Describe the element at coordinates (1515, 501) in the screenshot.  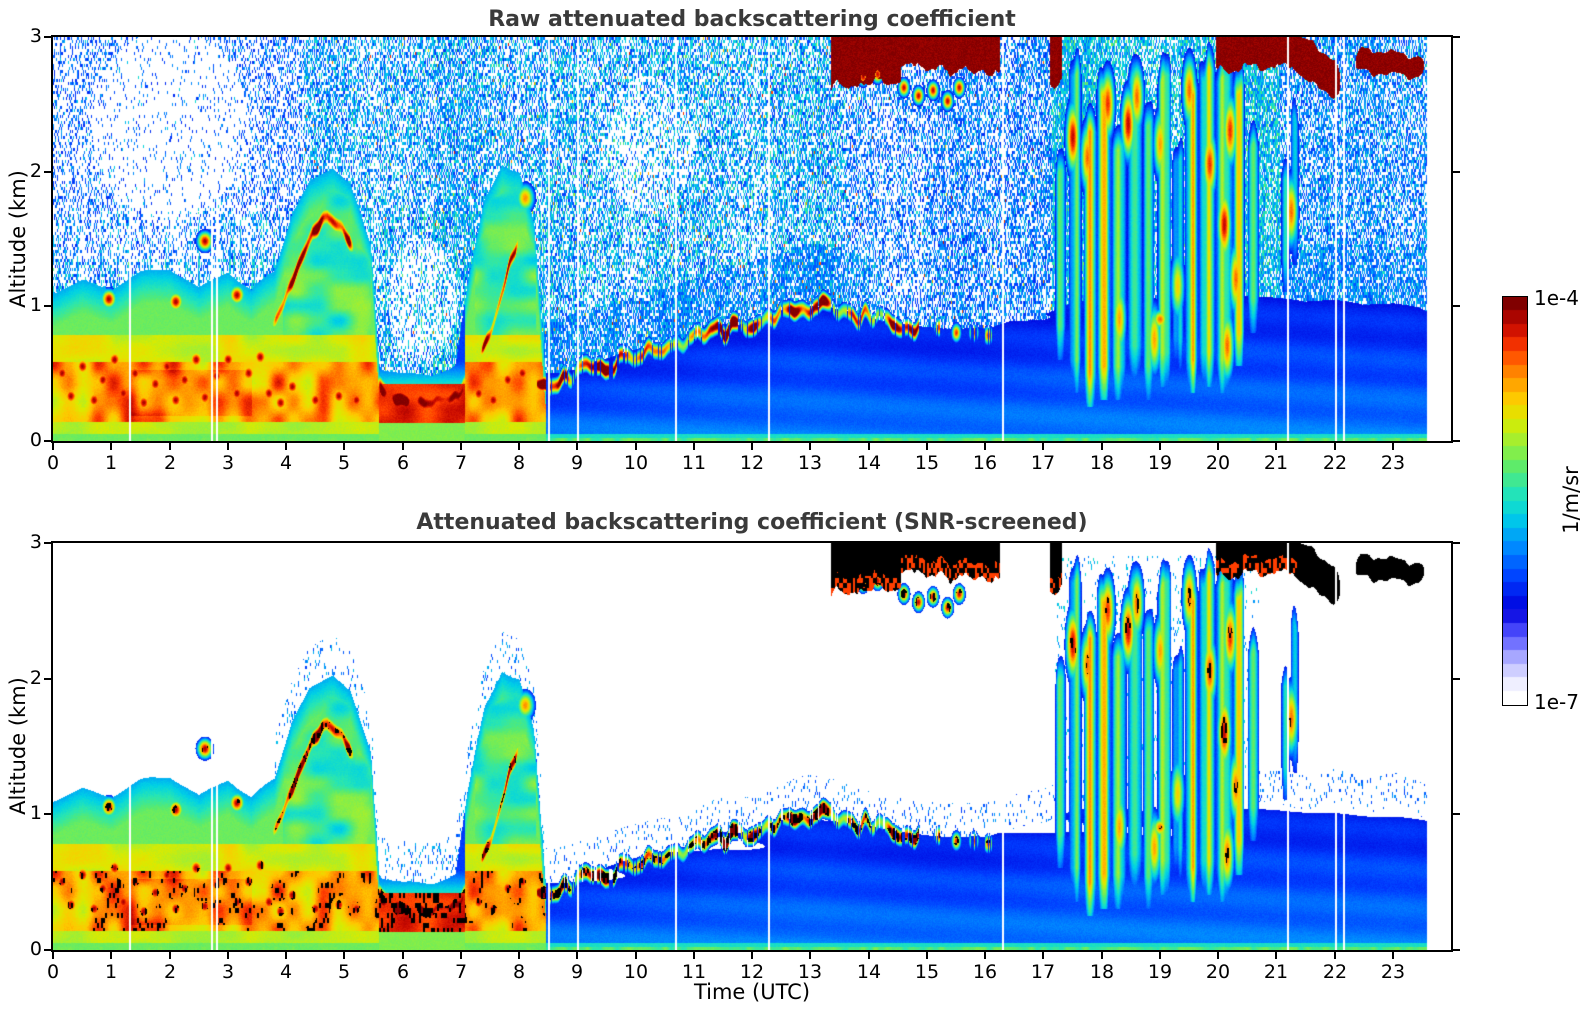
I see `colorbar` at that location.